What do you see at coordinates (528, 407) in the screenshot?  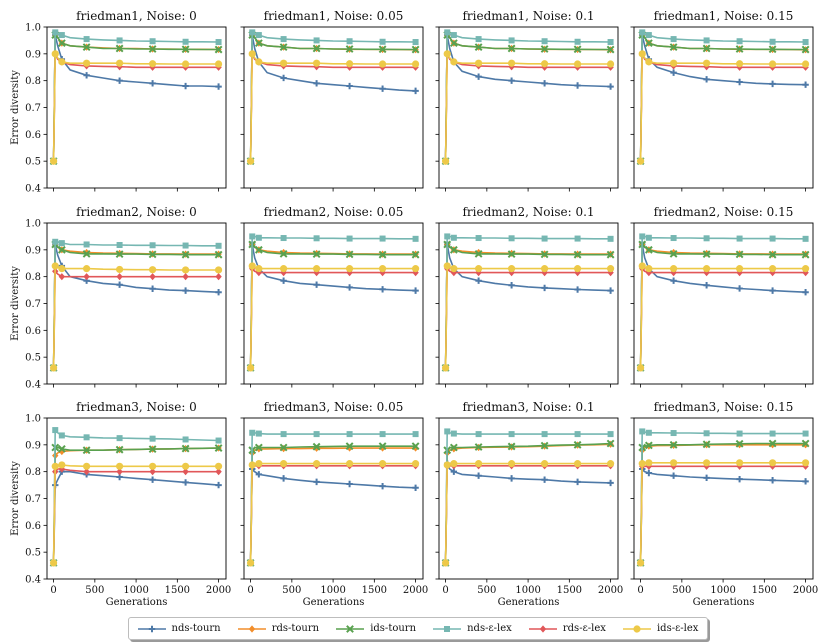 I see `subplot-title: friedman3, Noise: 0.1` at bounding box center [528, 407].